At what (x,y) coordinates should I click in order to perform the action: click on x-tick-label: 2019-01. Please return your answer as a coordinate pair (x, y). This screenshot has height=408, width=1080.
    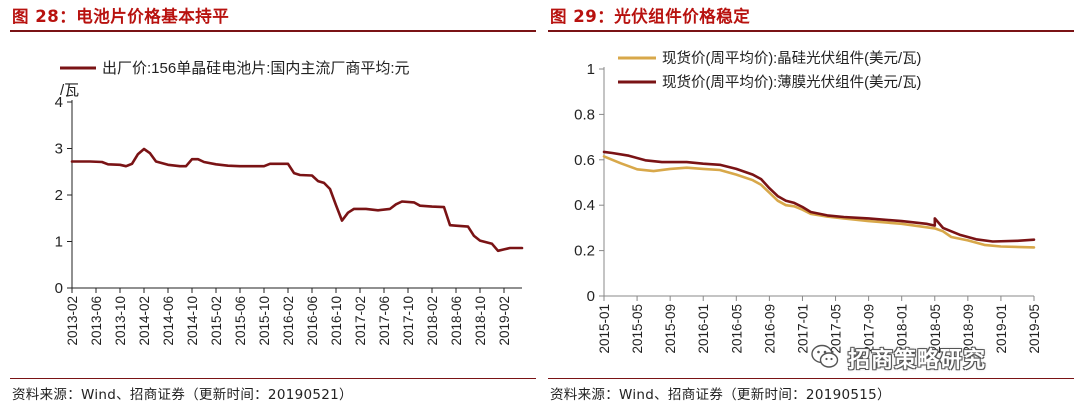
    Looking at the image, I should click on (1001, 329).